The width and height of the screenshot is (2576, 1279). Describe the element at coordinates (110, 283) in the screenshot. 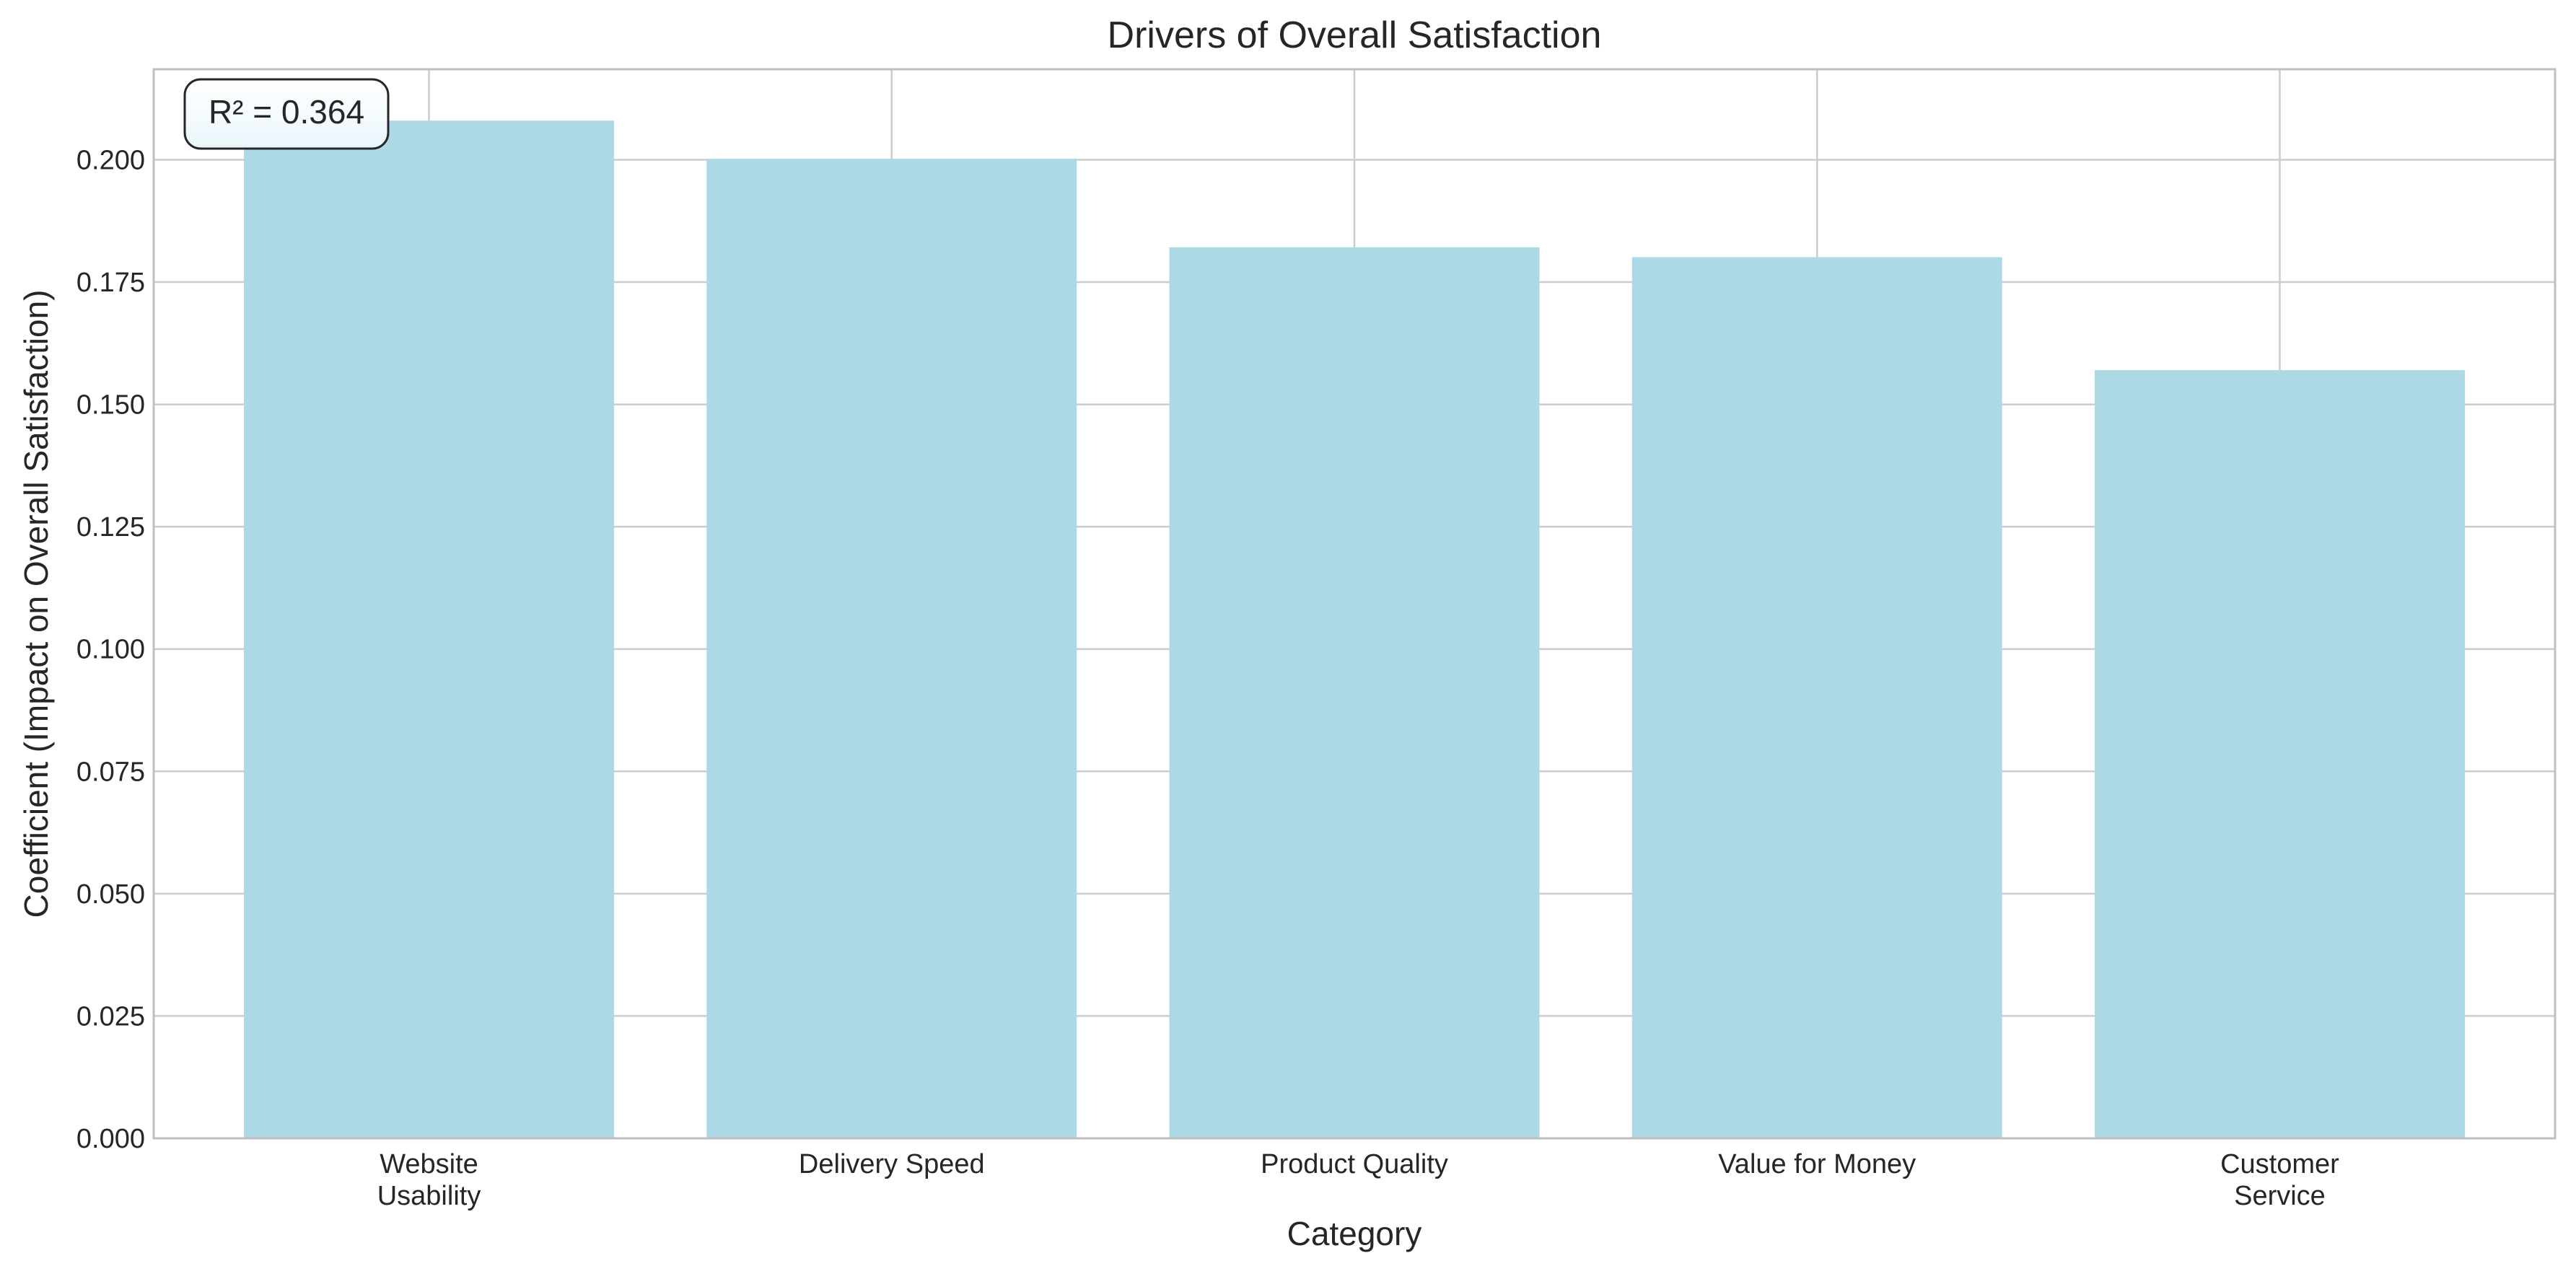

I see `y-tick-label: 0.175` at that location.